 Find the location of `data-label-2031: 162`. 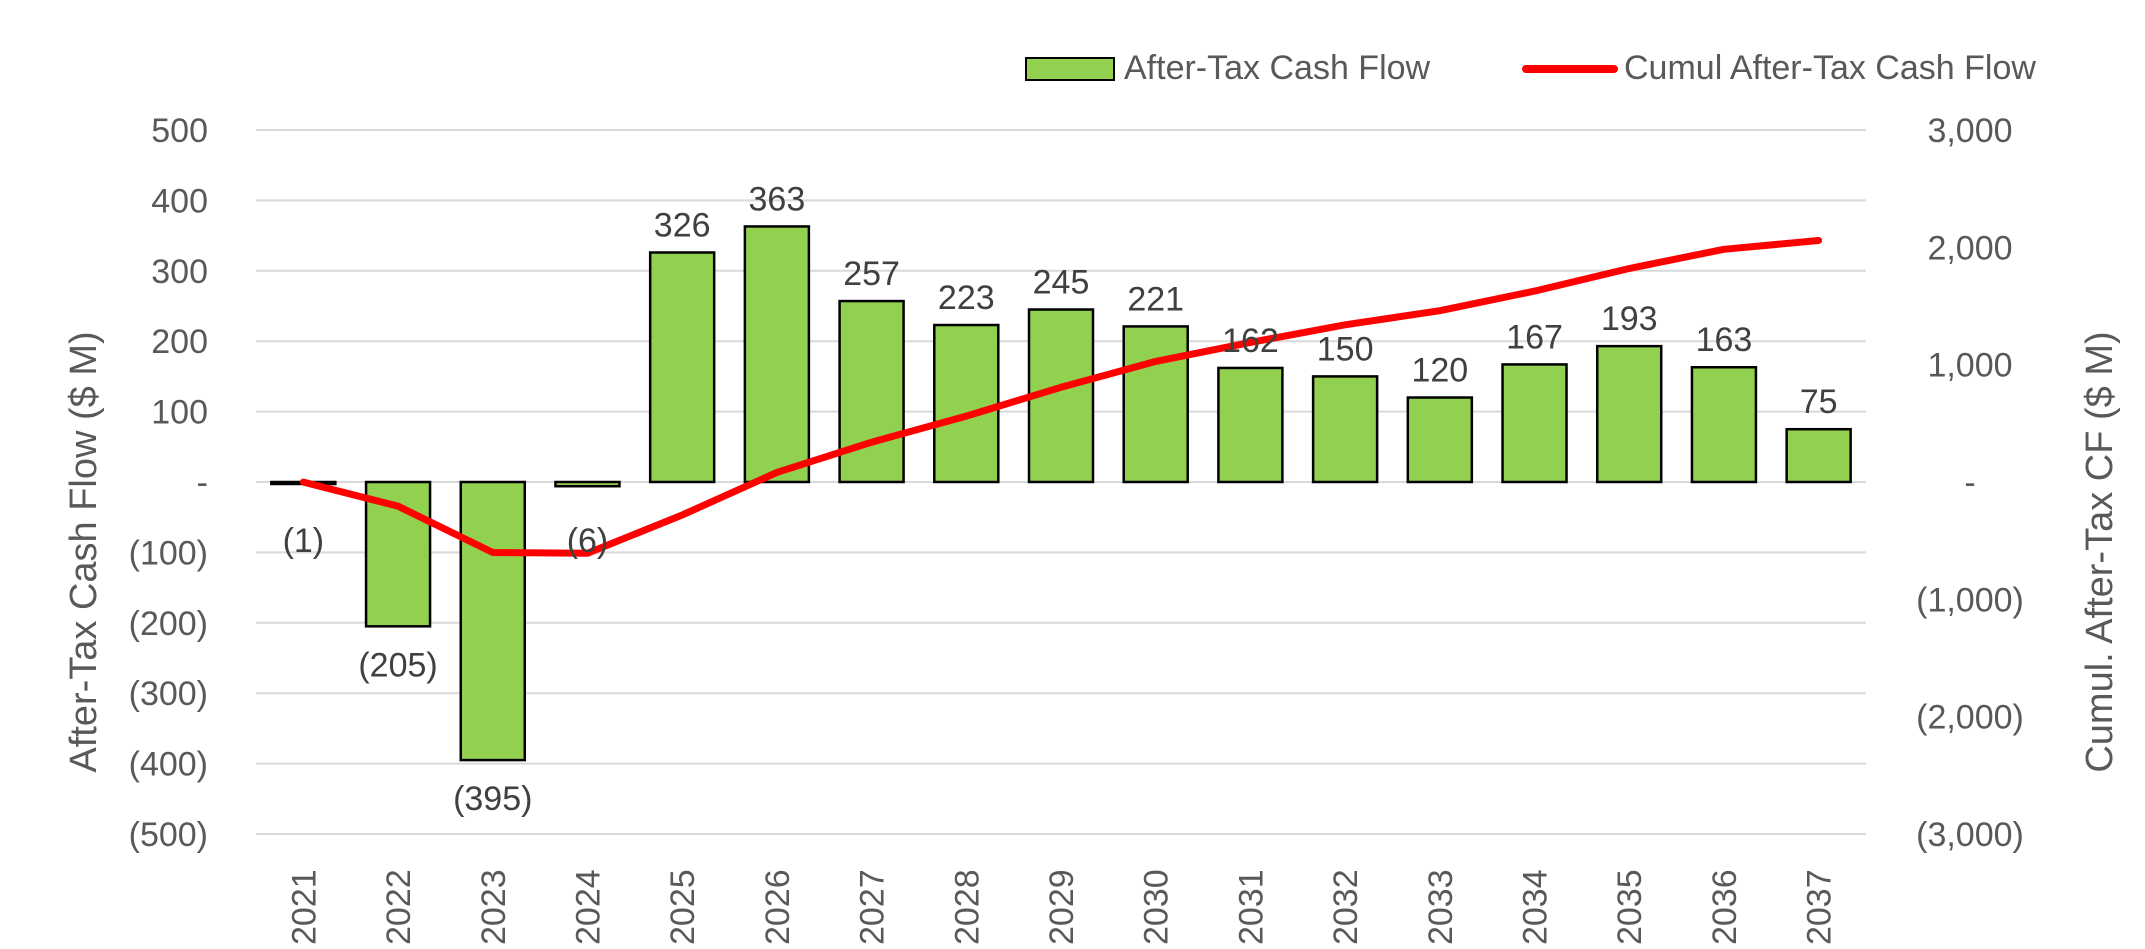

data-label-2031: 162 is located at coordinates (1250, 341).